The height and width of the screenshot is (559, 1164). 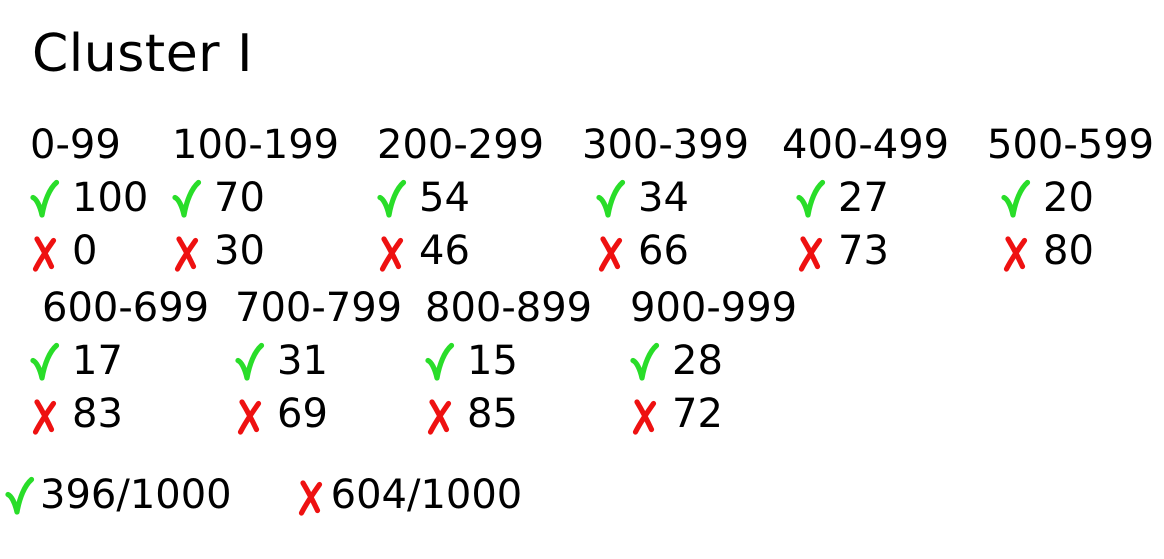 I want to click on bin-range-label: 0-99, so click(x=75, y=144).